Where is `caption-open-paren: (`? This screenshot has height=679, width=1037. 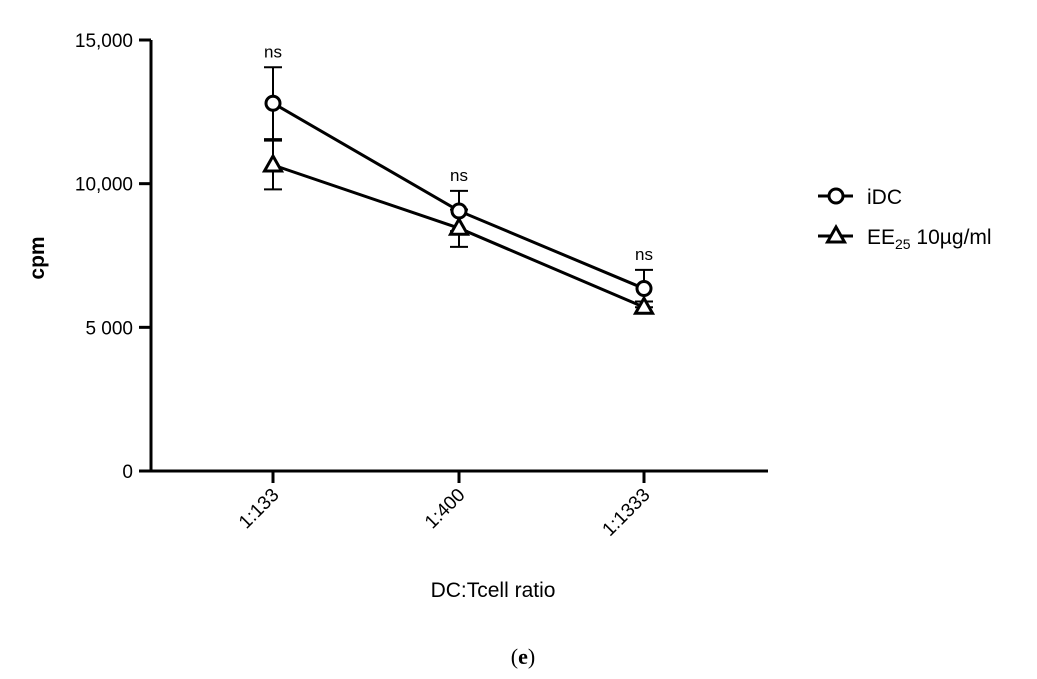
caption-open-paren: ( is located at coordinates (514, 656).